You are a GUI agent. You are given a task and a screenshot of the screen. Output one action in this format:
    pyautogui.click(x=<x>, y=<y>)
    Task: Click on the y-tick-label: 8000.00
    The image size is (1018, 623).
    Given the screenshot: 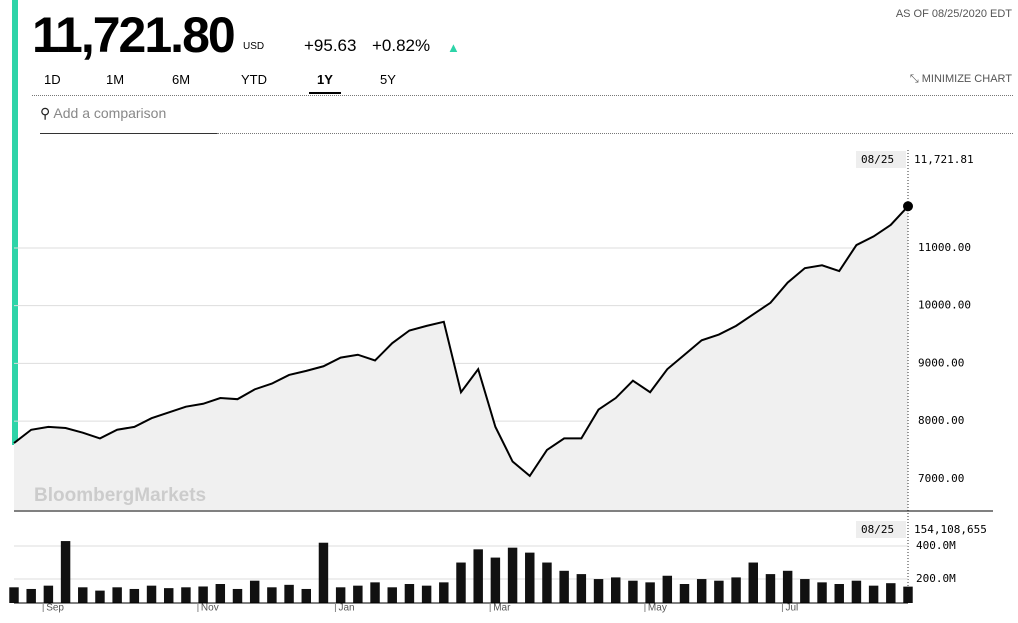 What is the action you would take?
    pyautogui.click(x=941, y=420)
    